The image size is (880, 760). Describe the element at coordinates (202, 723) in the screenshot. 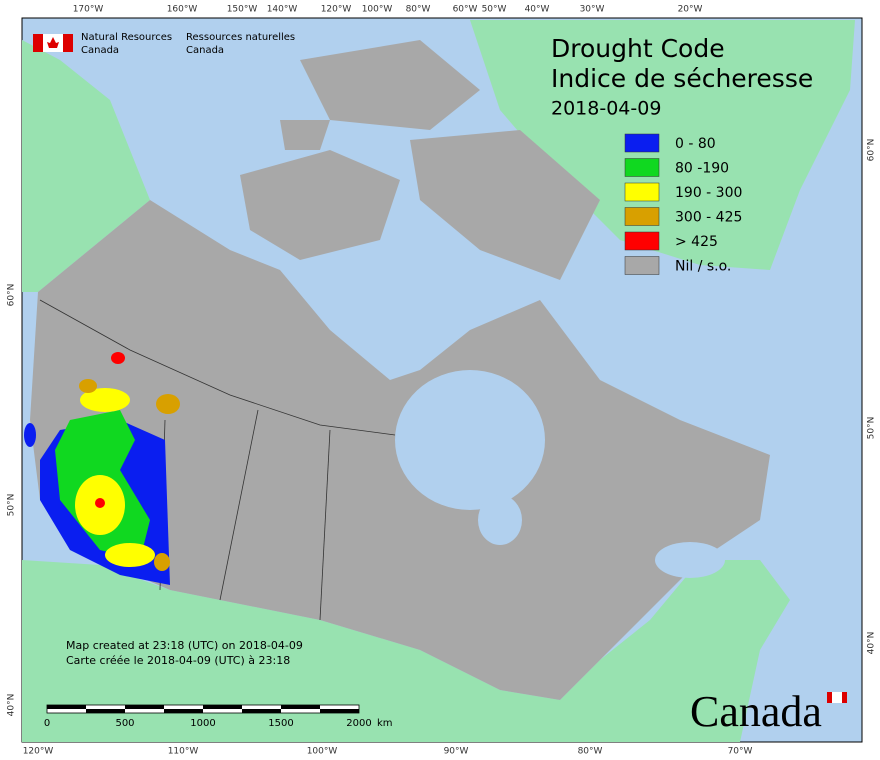

I see `scale-label: 1000` at that location.